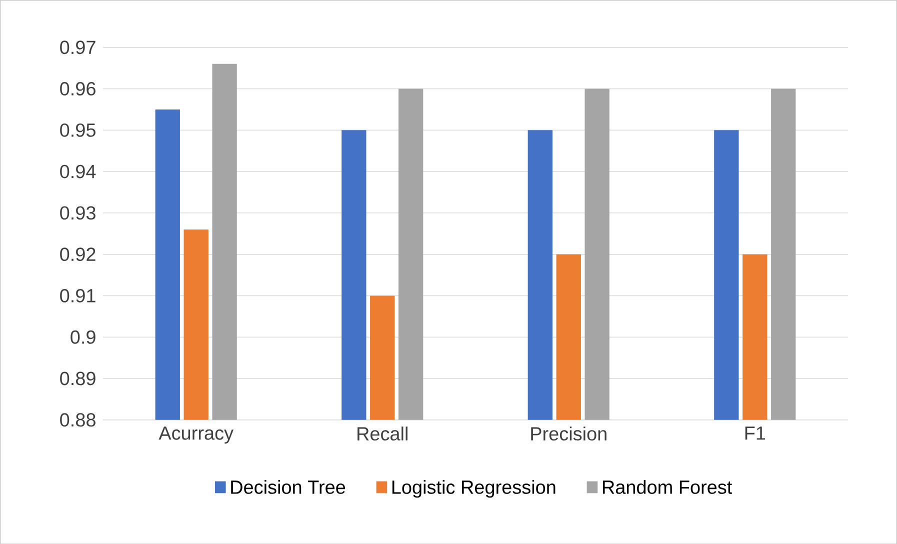 The width and height of the screenshot is (897, 544). What do you see at coordinates (78, 295) in the screenshot?
I see `y-tick-label: 0.91` at bounding box center [78, 295].